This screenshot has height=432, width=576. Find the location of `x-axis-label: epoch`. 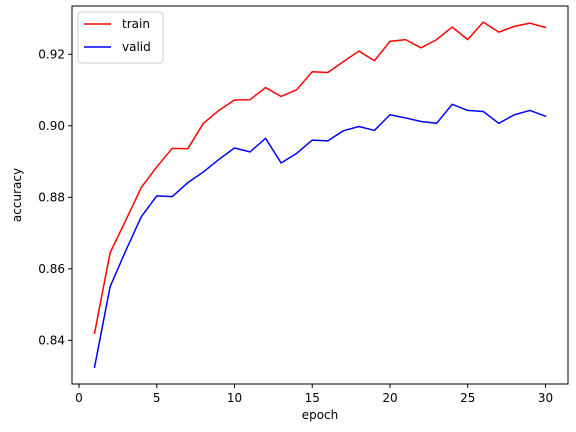

x-axis-label: epoch is located at coordinates (320, 415).